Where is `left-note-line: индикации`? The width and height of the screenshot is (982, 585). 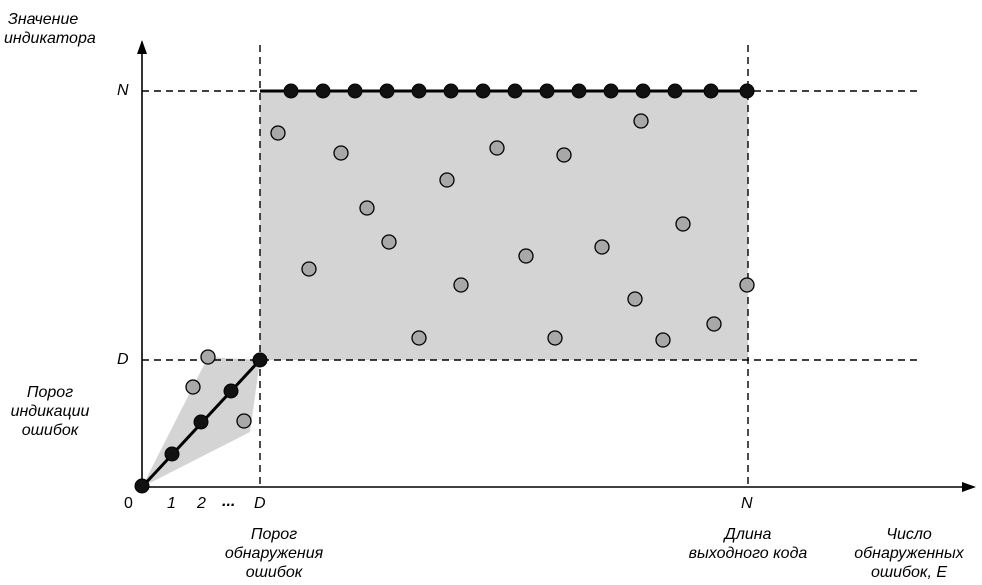
left-note-line: индикации is located at coordinates (50, 411).